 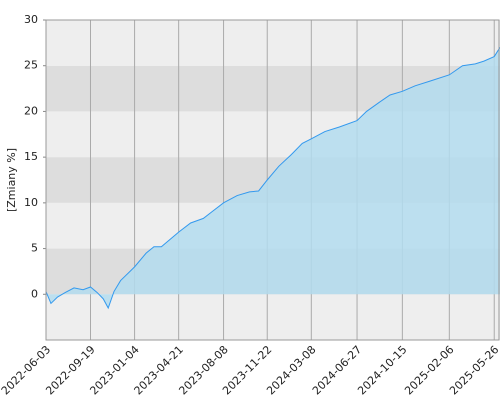 What do you see at coordinates (31, 65) in the screenshot?
I see `y-tick-label: 25` at bounding box center [31, 65].